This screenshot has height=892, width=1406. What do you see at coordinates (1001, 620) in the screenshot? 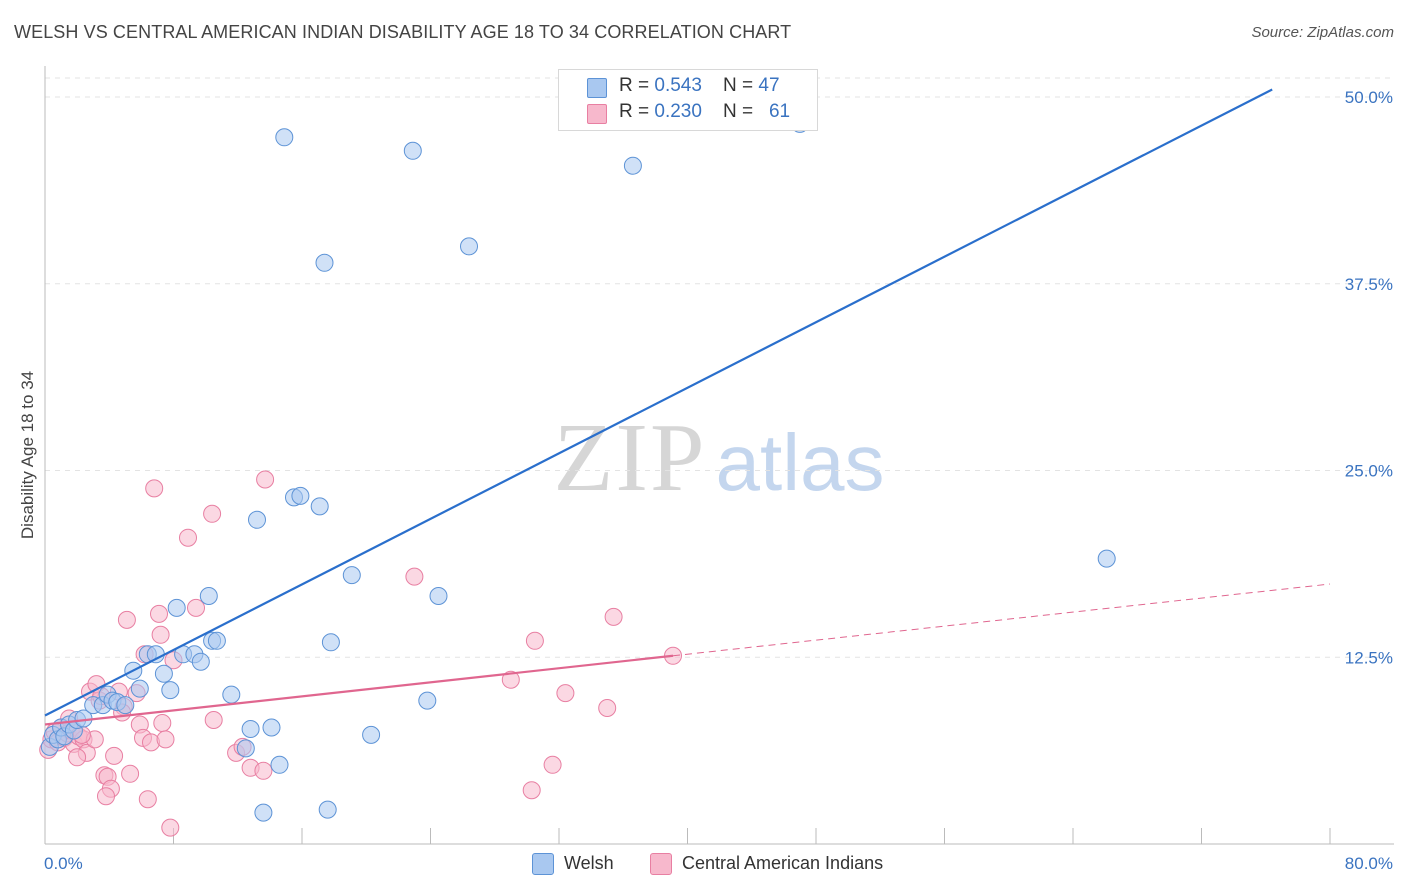
I see `cai-trendline-extension` at bounding box center [1001, 620].